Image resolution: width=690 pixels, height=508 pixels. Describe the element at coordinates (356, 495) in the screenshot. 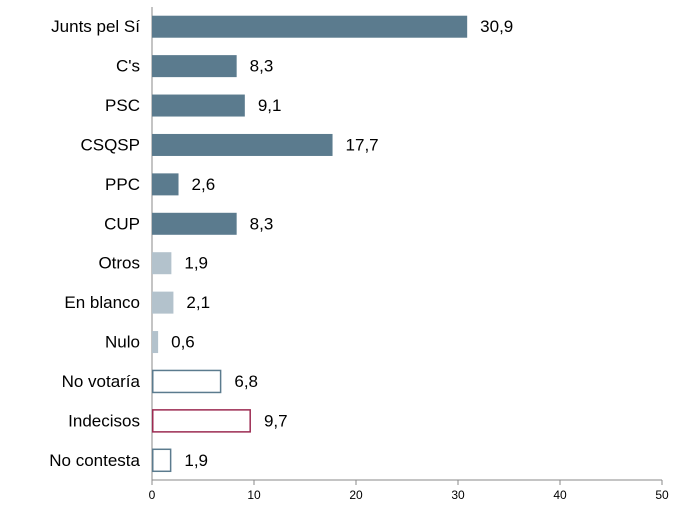

I see `x-tick-label: 20` at that location.